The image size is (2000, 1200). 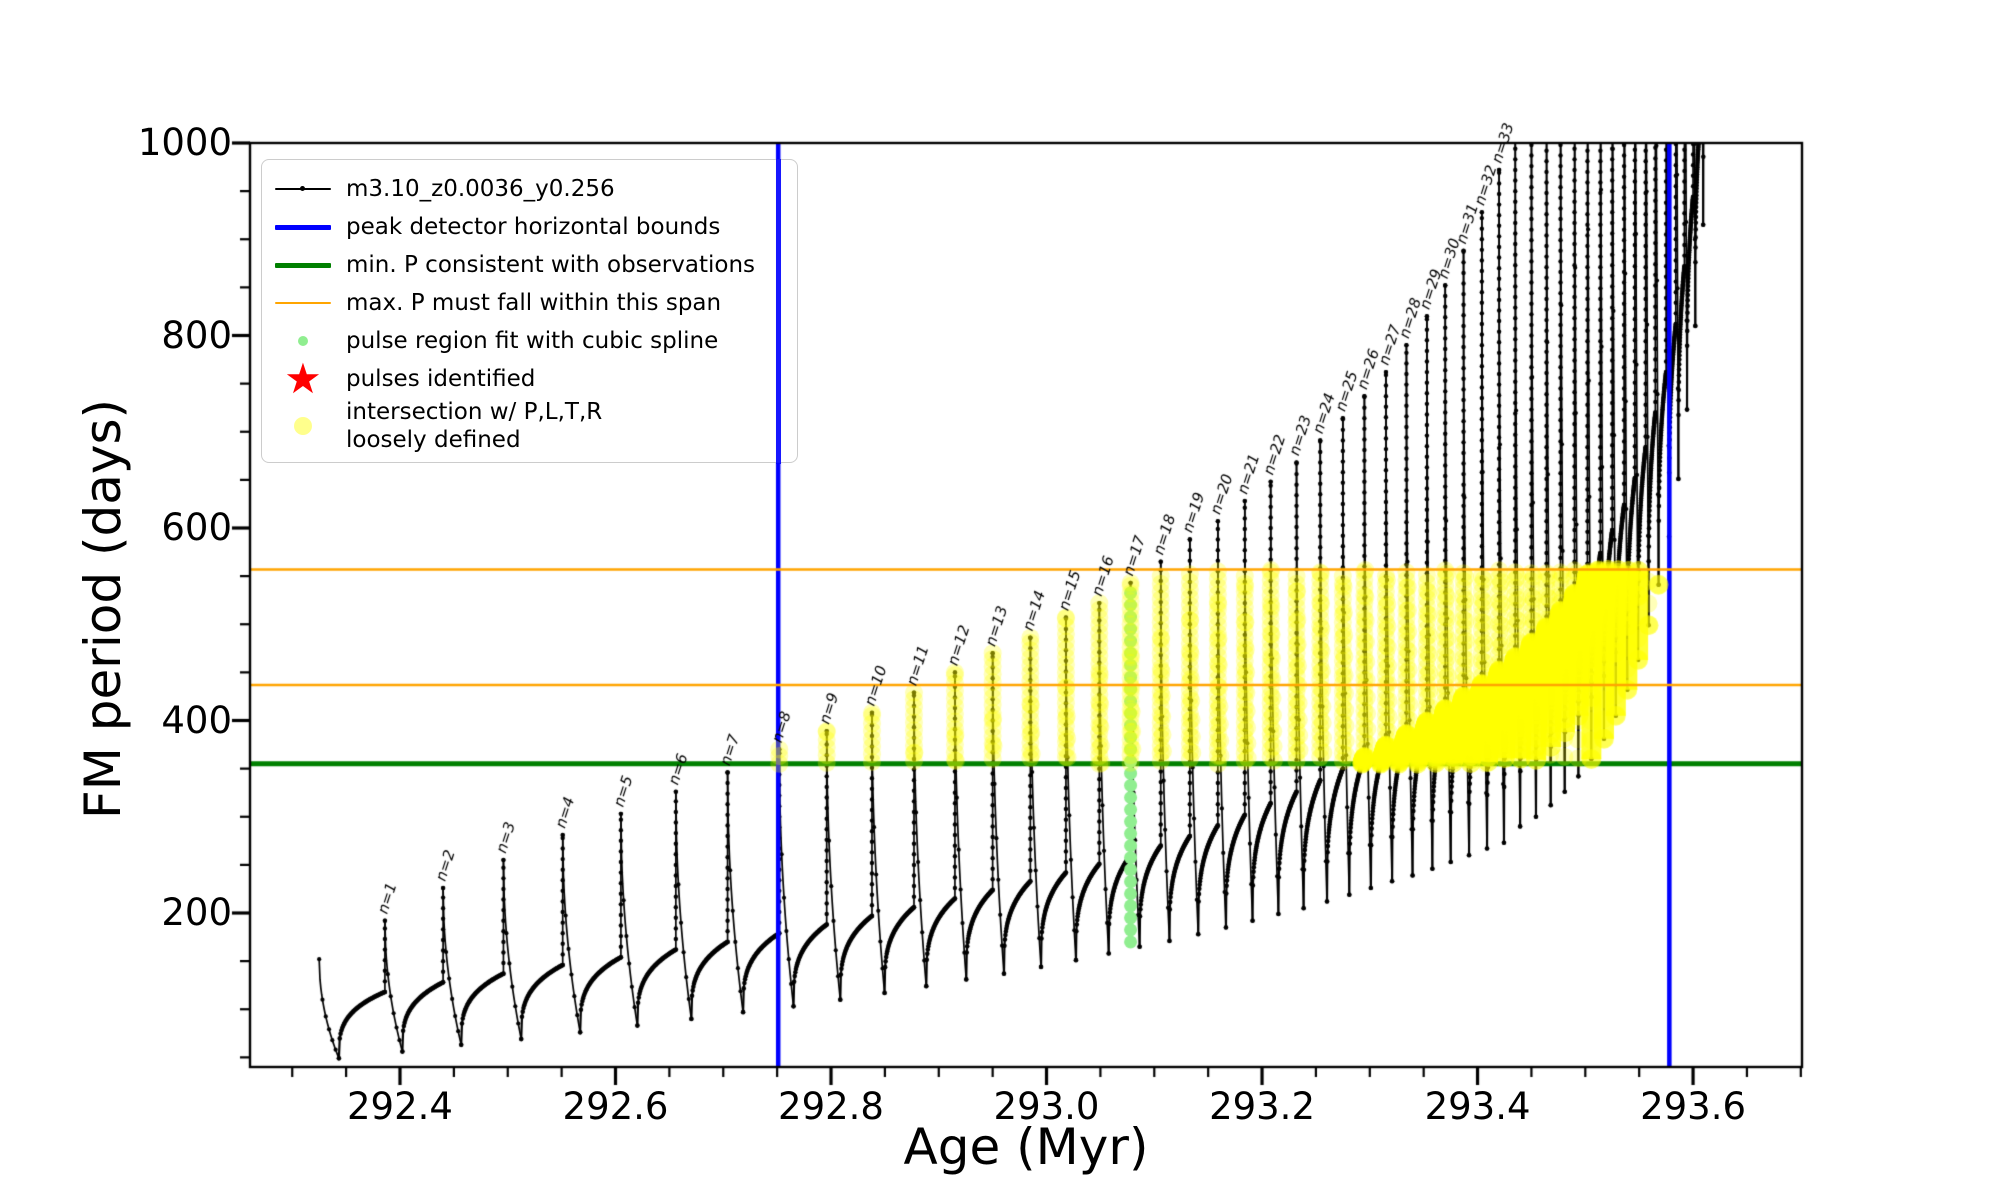 I want to click on legend-item: pulse region fit with cubic spline, so click(x=529, y=341).